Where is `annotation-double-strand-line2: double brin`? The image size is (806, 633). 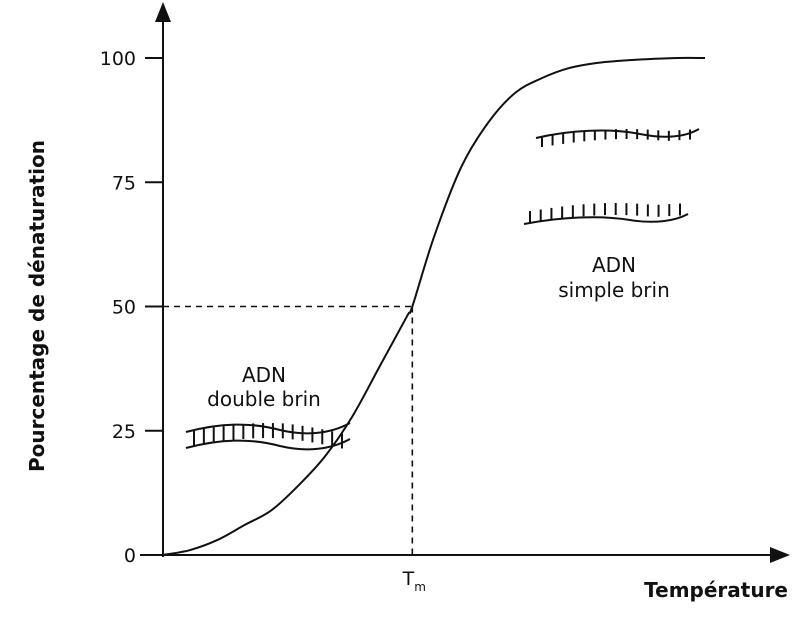
annotation-double-strand-line2: double brin is located at coordinates (264, 399).